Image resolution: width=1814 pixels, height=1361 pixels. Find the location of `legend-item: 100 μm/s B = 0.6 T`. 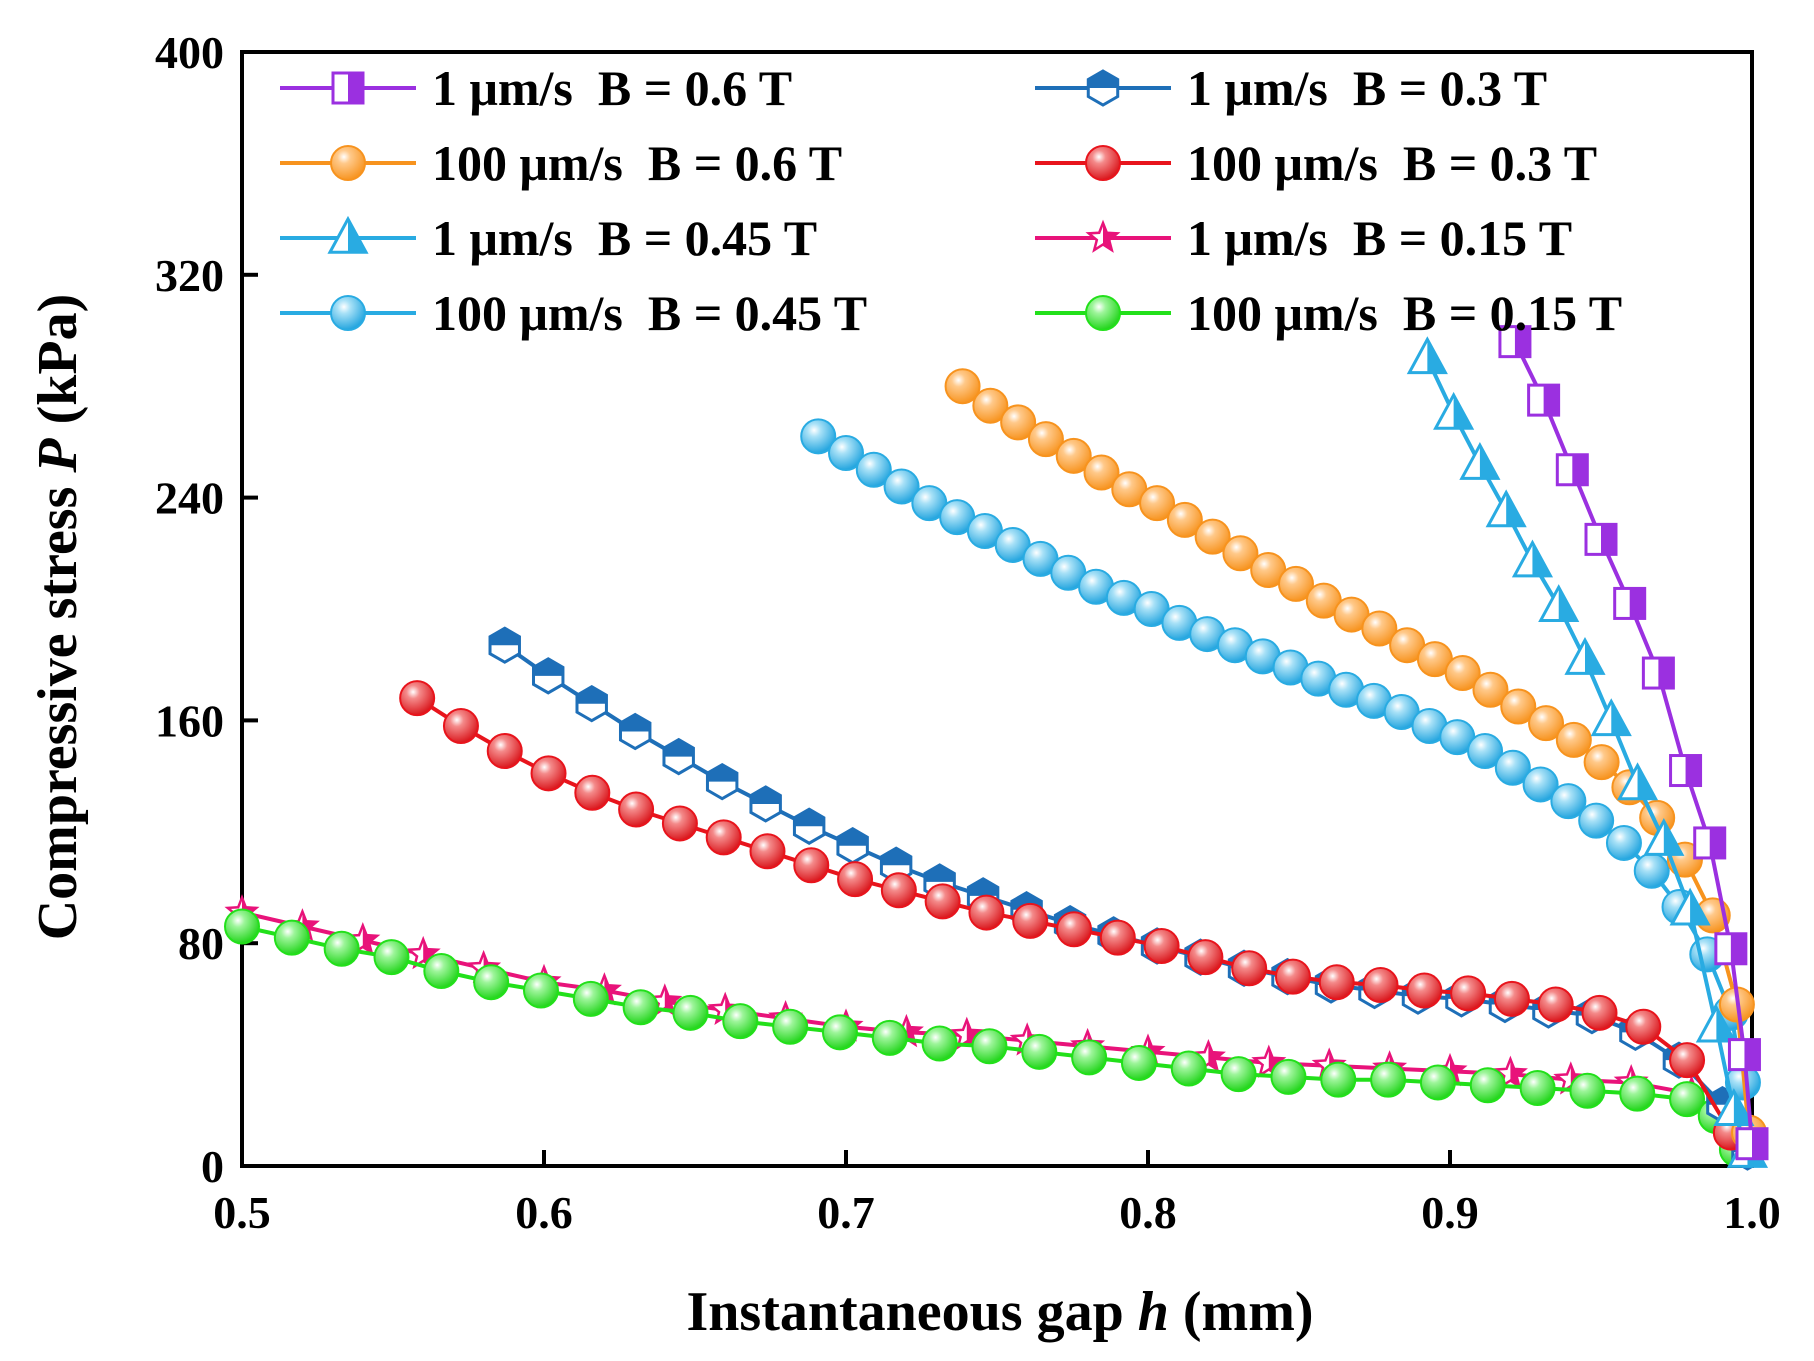

legend-item: 100 μm/s B = 0.6 T is located at coordinates (561, 163).